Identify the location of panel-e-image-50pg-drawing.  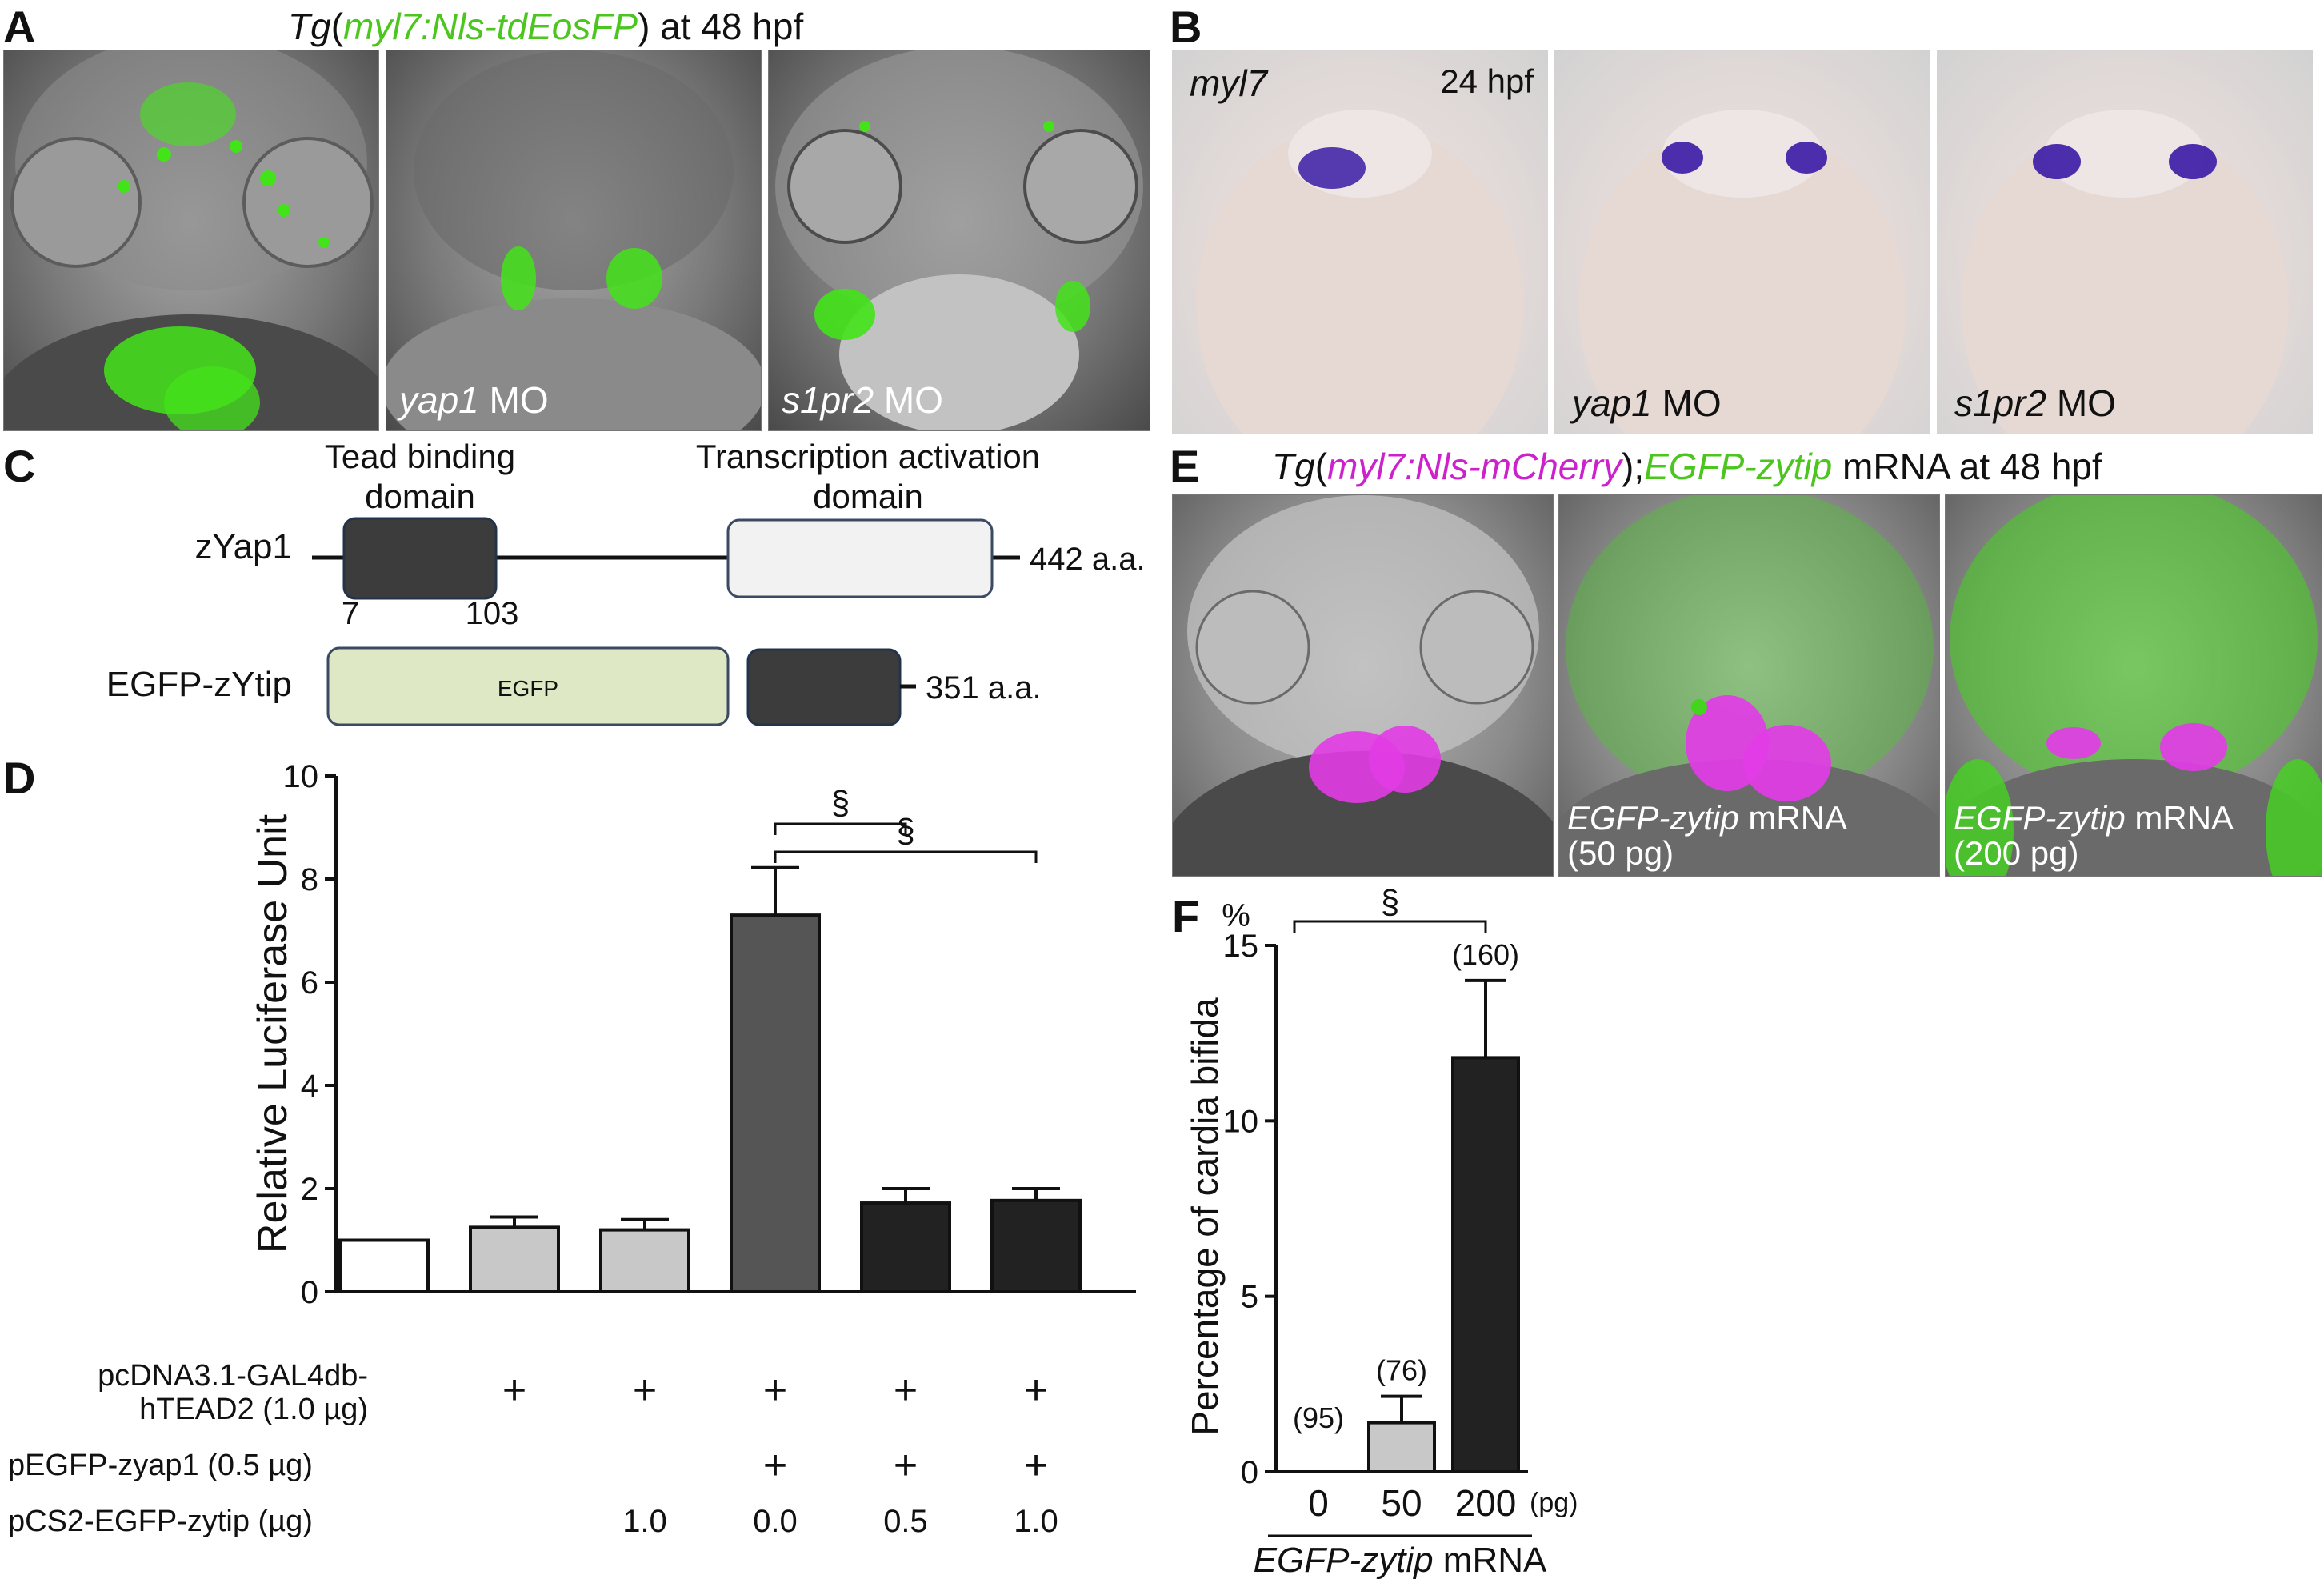
(1749, 686).